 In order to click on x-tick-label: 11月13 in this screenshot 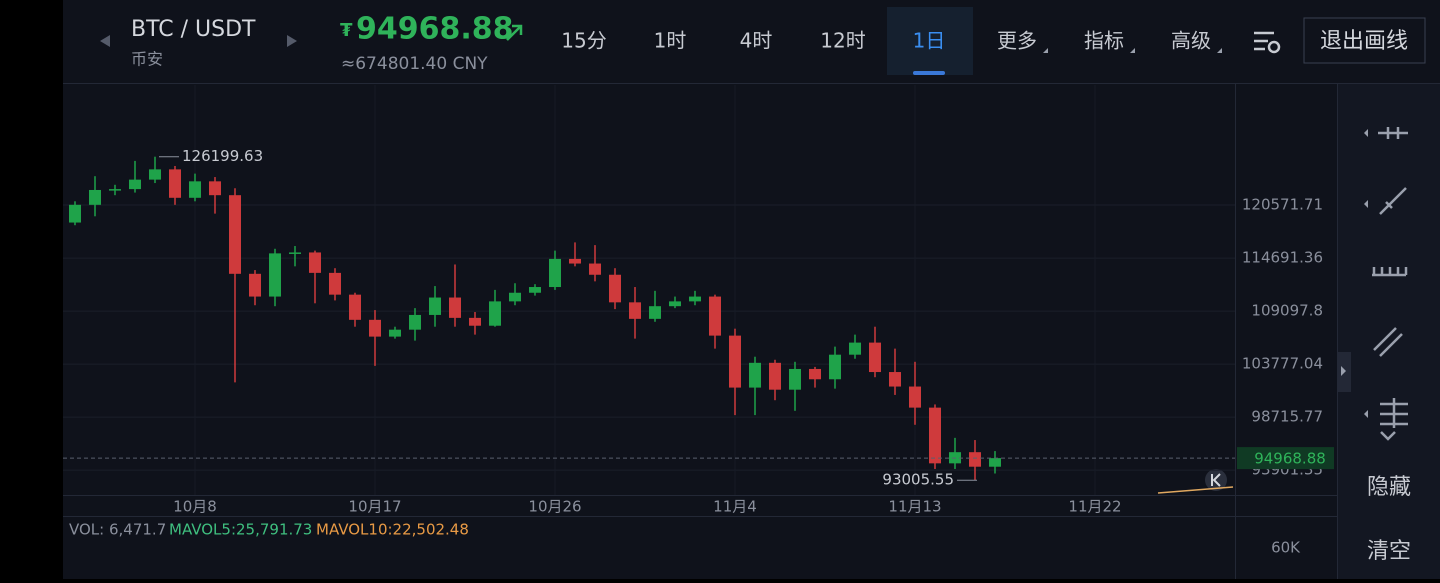, I will do `click(914, 507)`.